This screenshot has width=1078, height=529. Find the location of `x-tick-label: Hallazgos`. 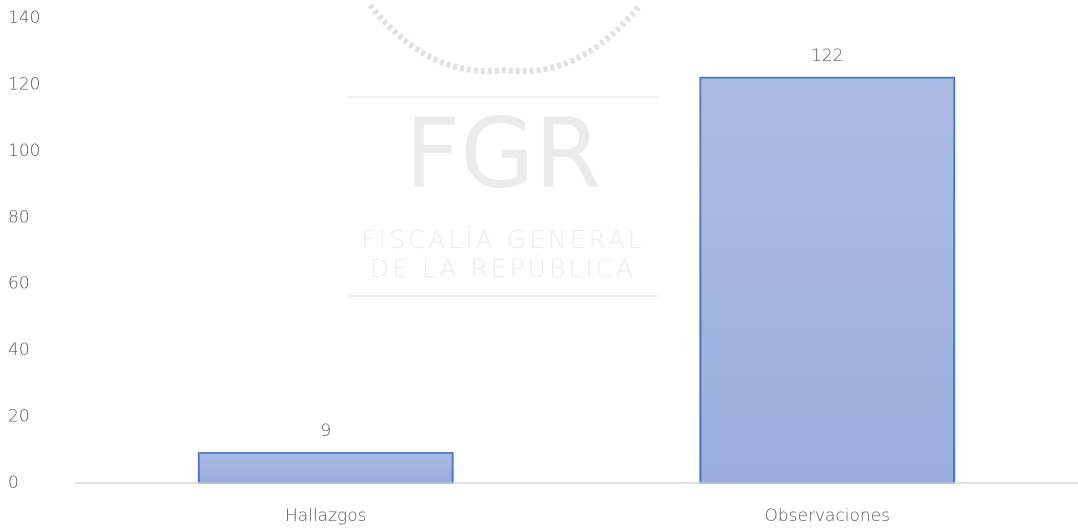

x-tick-label: Hallazgos is located at coordinates (325, 516).